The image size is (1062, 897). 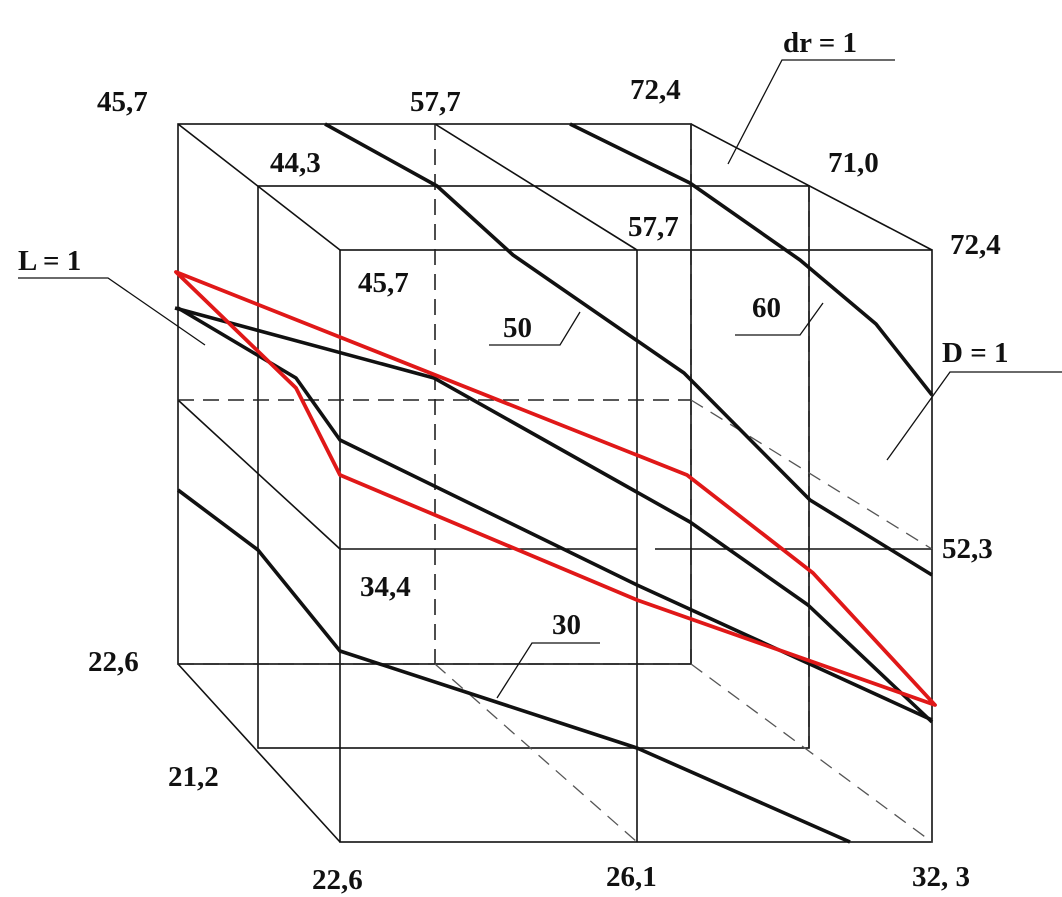 I want to click on label-front-mid-left: 34,4, so click(x=385, y=587).